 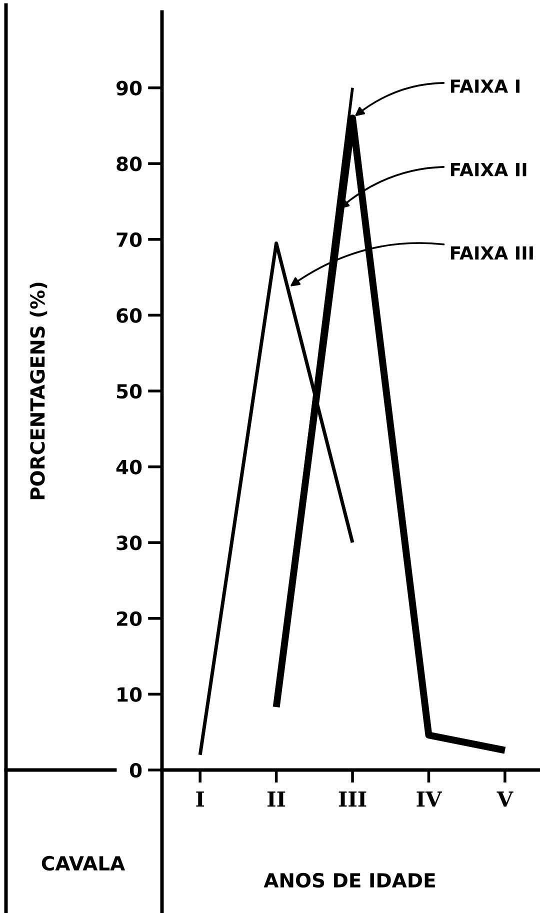 I want to click on y-tick-label: 10, so click(x=130, y=694).